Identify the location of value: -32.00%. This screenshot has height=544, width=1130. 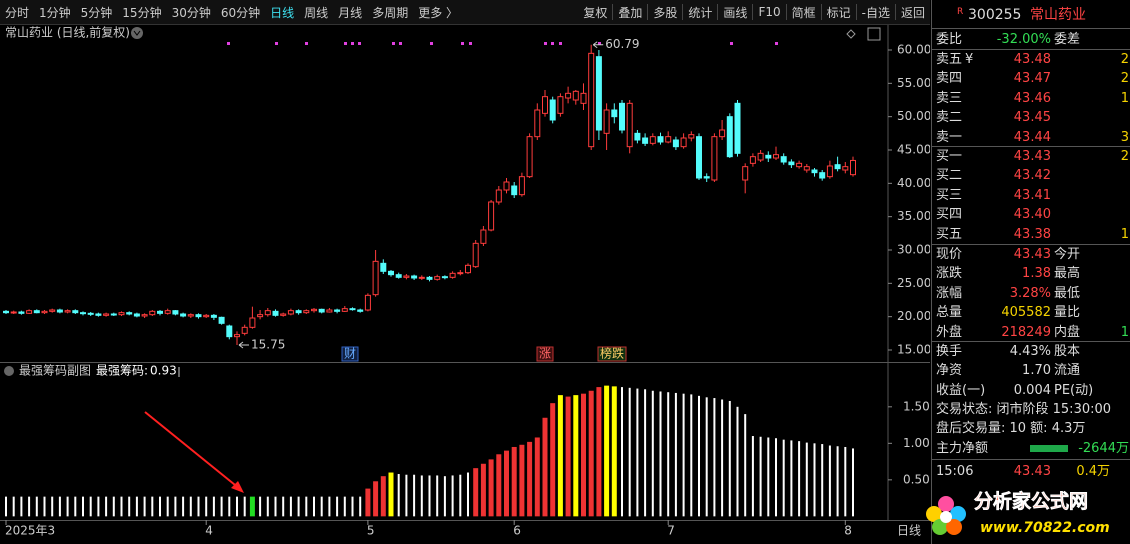
(1023, 39).